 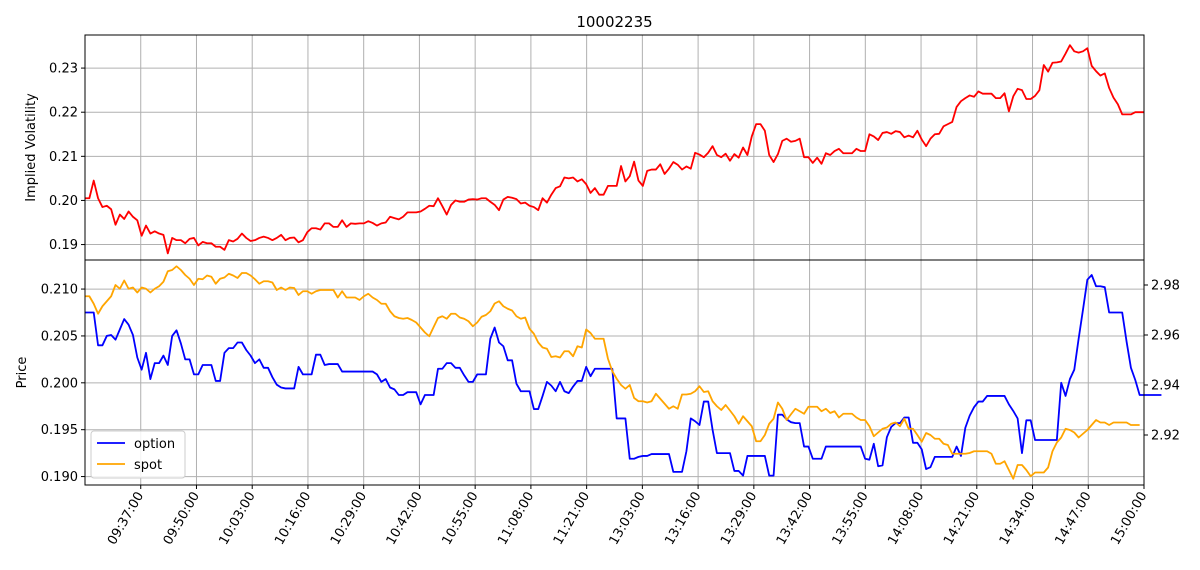 I want to click on top-y-tick-label: 0.20, so click(x=63, y=201).